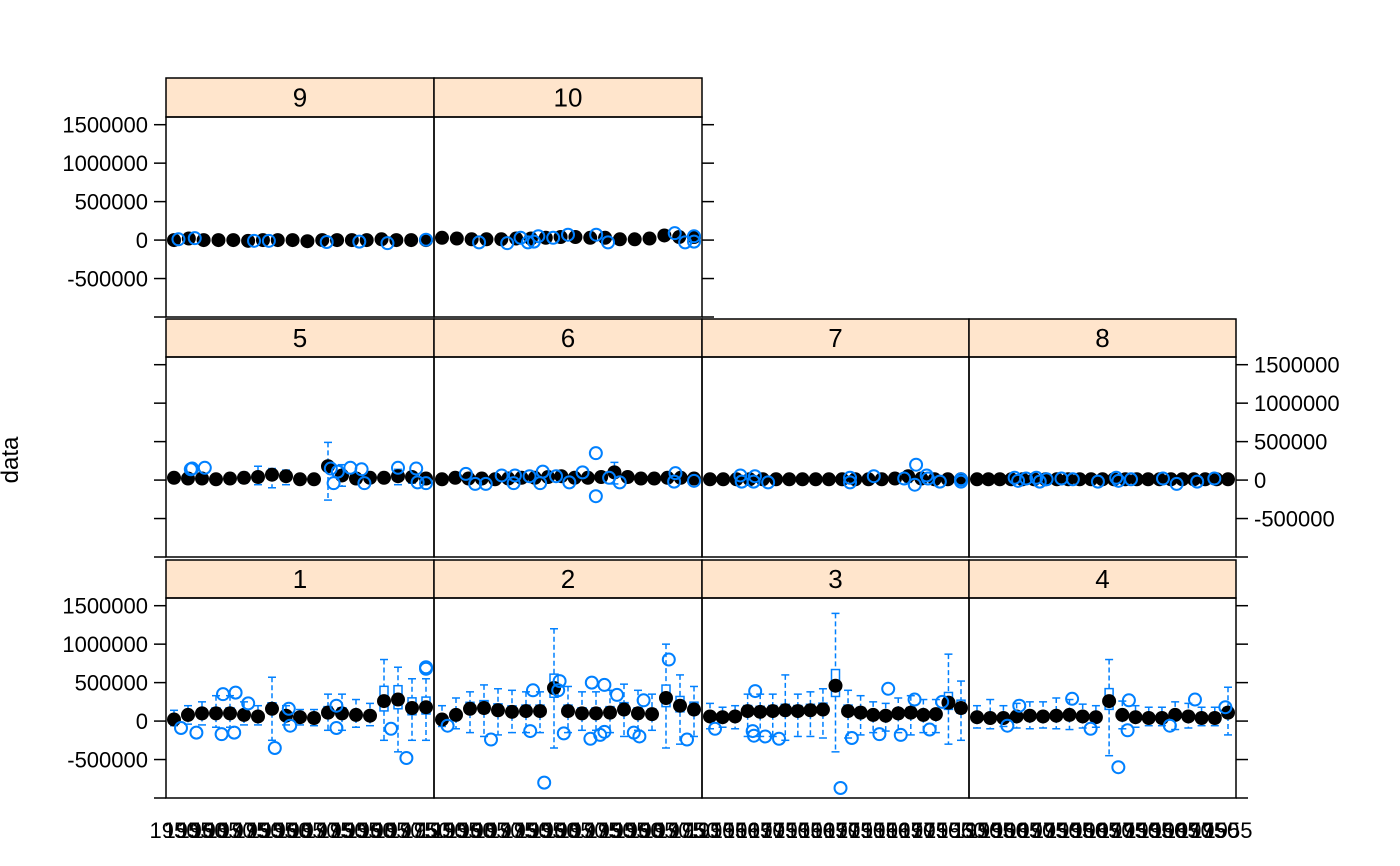 The image size is (1400, 866). Describe the element at coordinates (300, 197) in the screenshot. I see `panel-9: 9` at that location.